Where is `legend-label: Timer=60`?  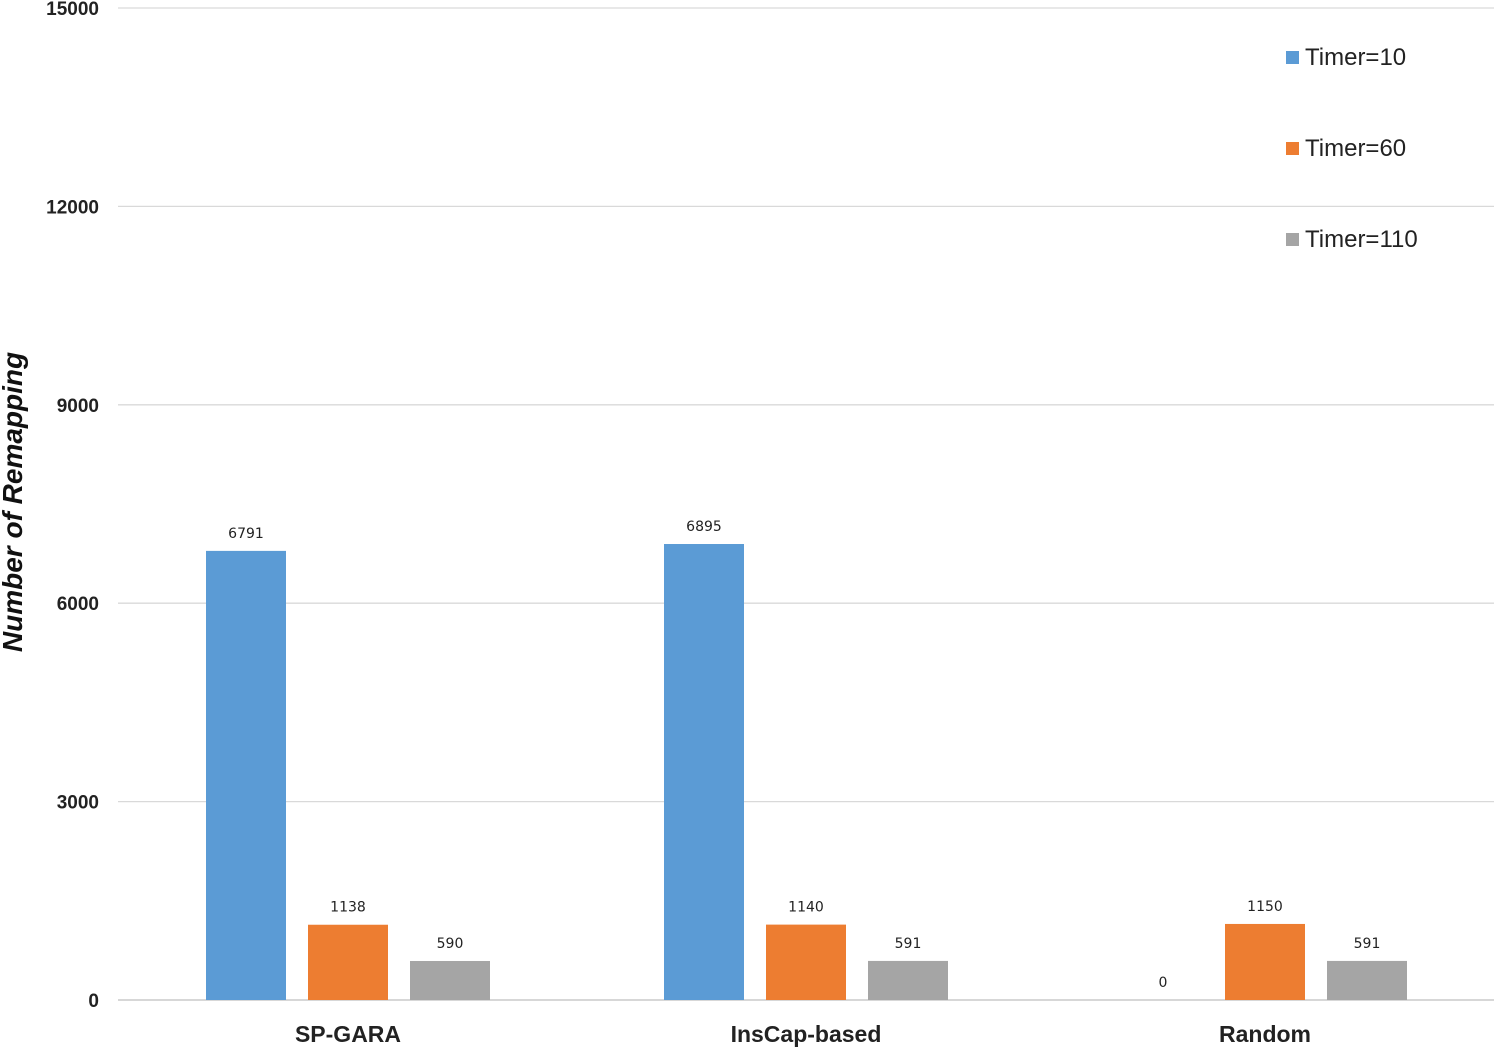
legend-label: Timer=60 is located at coordinates (1355, 148).